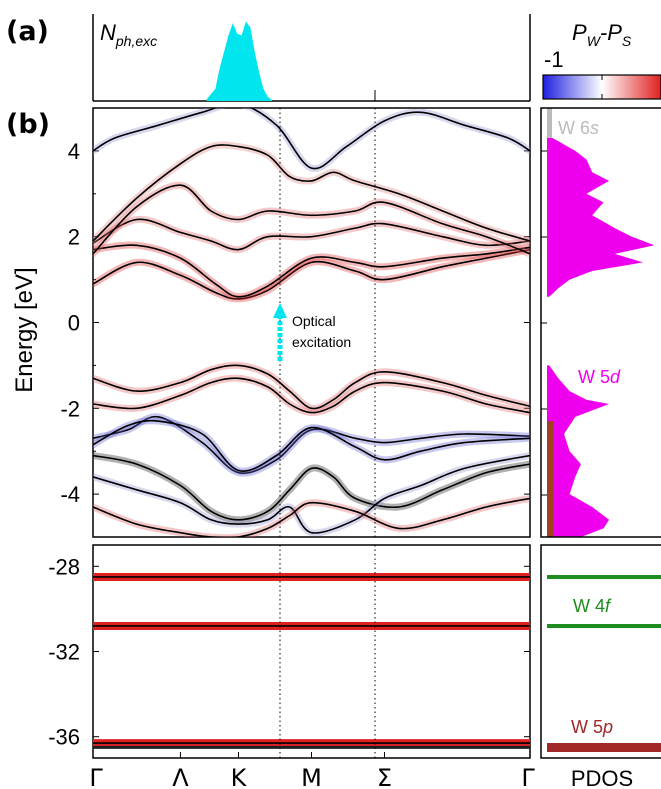 The height and width of the screenshot is (789, 661). I want to click on pdos-other-area, so click(550, 479).